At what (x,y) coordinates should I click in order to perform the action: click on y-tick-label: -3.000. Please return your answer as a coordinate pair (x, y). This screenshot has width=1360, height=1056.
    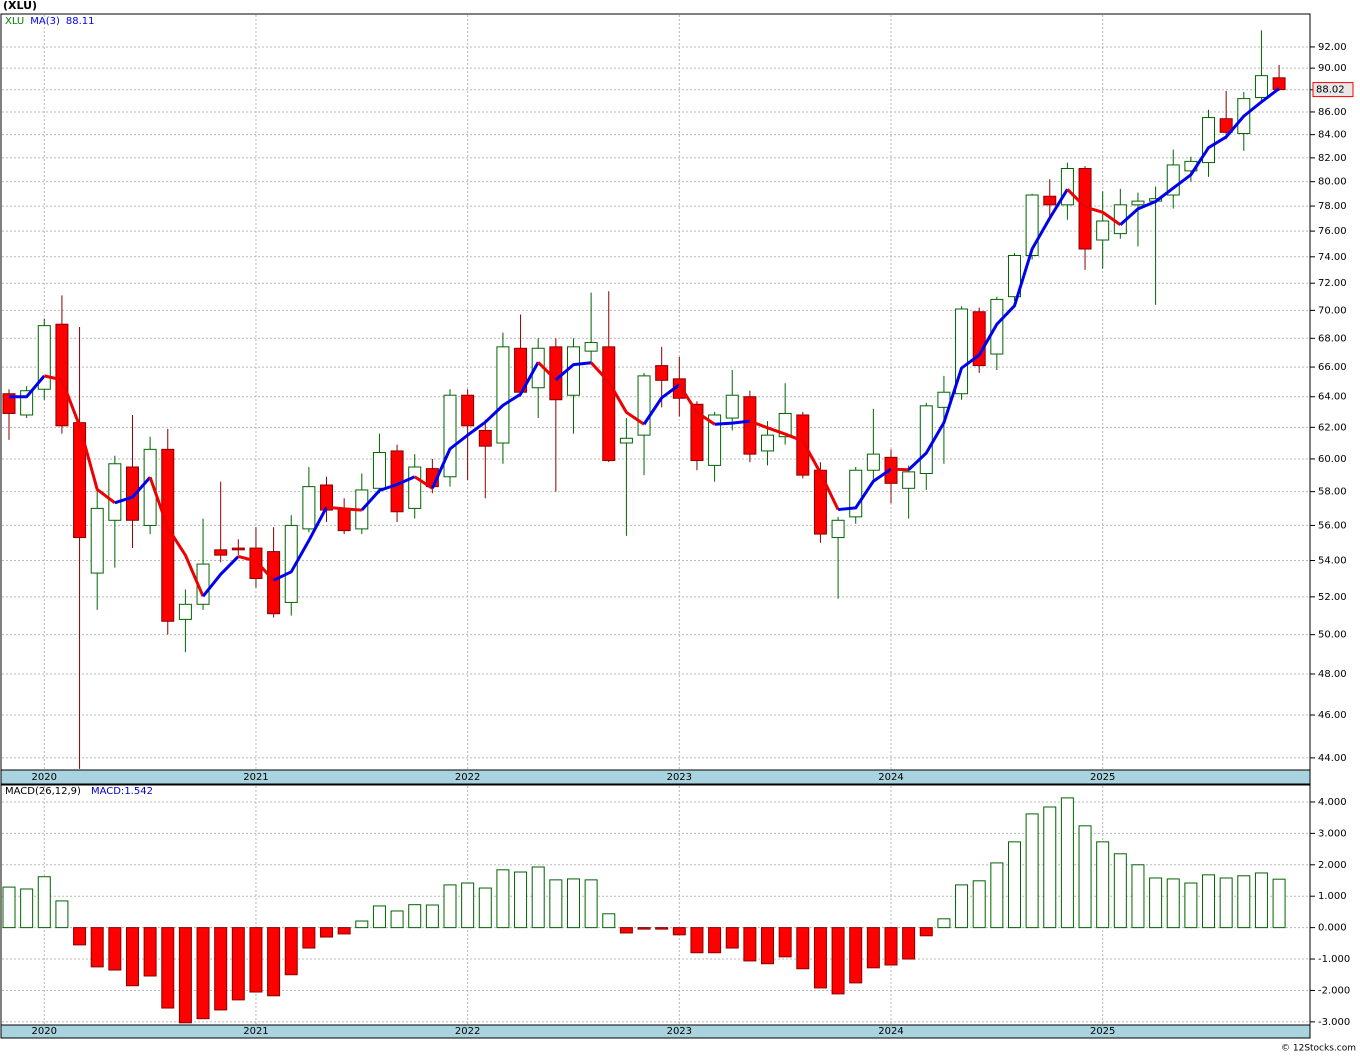
    Looking at the image, I should click on (1334, 1022).